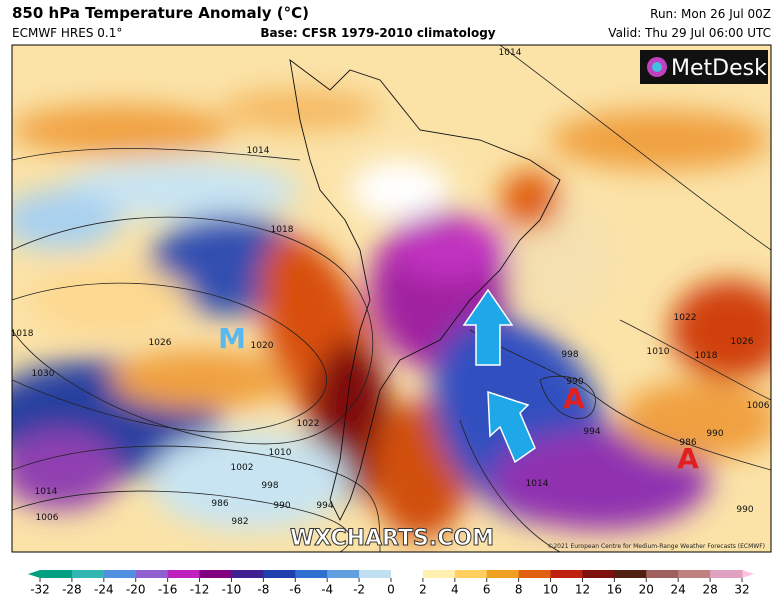  What do you see at coordinates (67, 33) in the screenshot?
I see `model: ECMWF HRES 0.1°` at bounding box center [67, 33].